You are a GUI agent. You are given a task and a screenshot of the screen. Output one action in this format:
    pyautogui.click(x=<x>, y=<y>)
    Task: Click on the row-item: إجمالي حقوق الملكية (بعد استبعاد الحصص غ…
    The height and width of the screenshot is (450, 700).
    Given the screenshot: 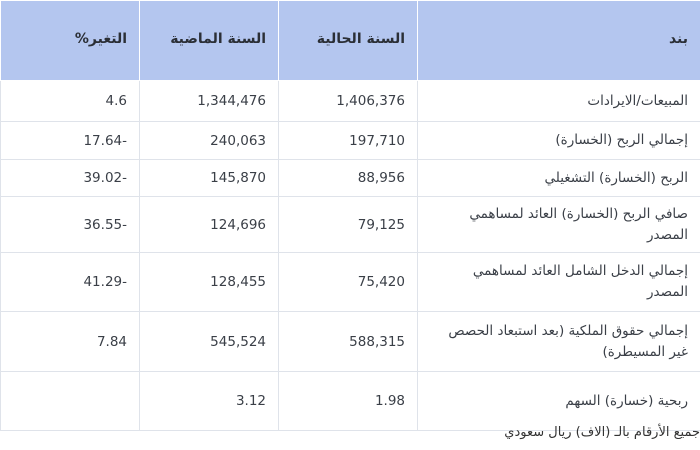 What is the action you would take?
    pyautogui.click(x=558, y=341)
    